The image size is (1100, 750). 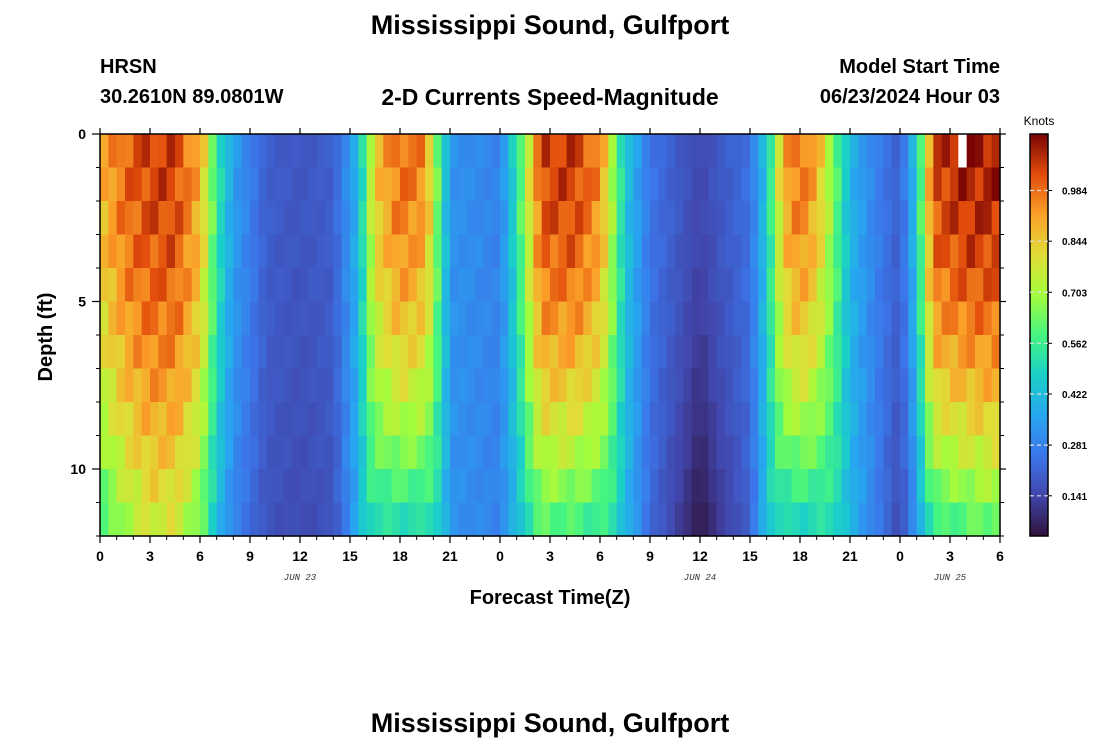 What do you see at coordinates (150, 556) in the screenshot?
I see `x-tick-label: 3` at bounding box center [150, 556].